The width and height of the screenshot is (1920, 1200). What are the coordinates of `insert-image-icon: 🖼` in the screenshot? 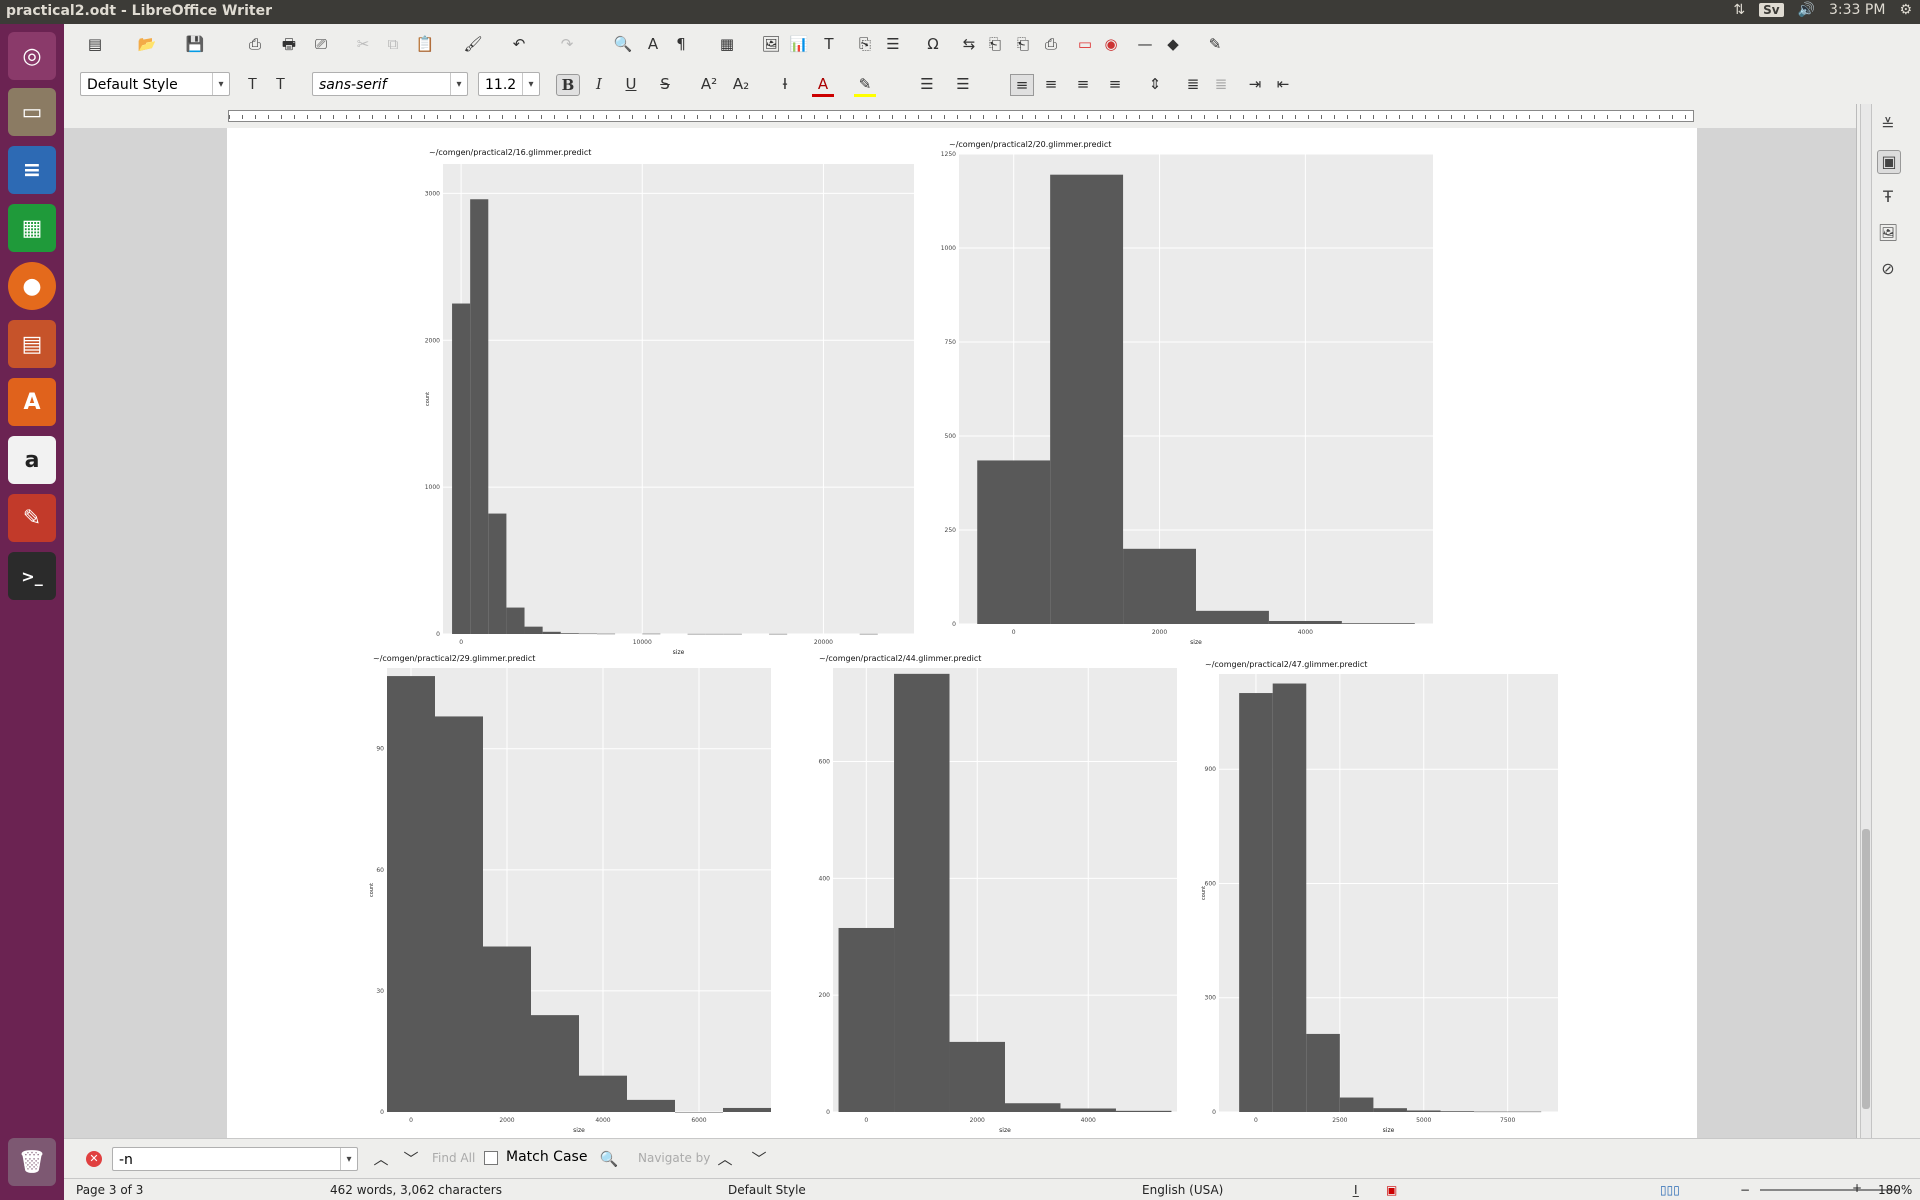 It's located at (771, 44).